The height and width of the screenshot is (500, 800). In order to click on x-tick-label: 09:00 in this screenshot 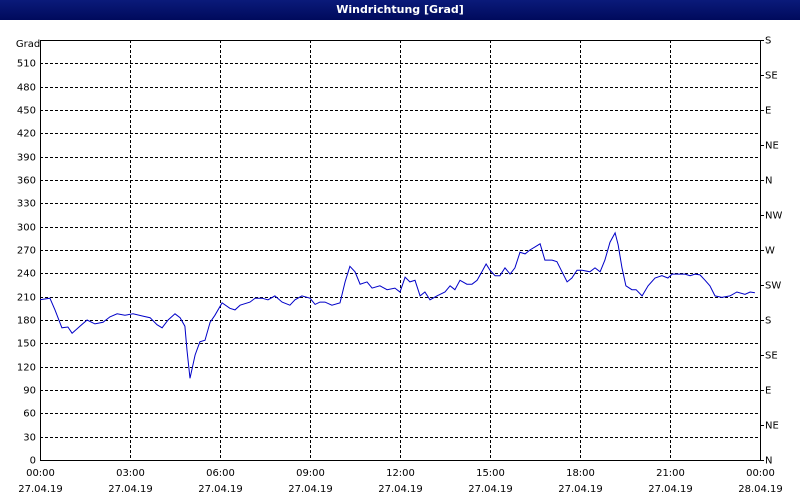, I will do `click(310, 473)`.